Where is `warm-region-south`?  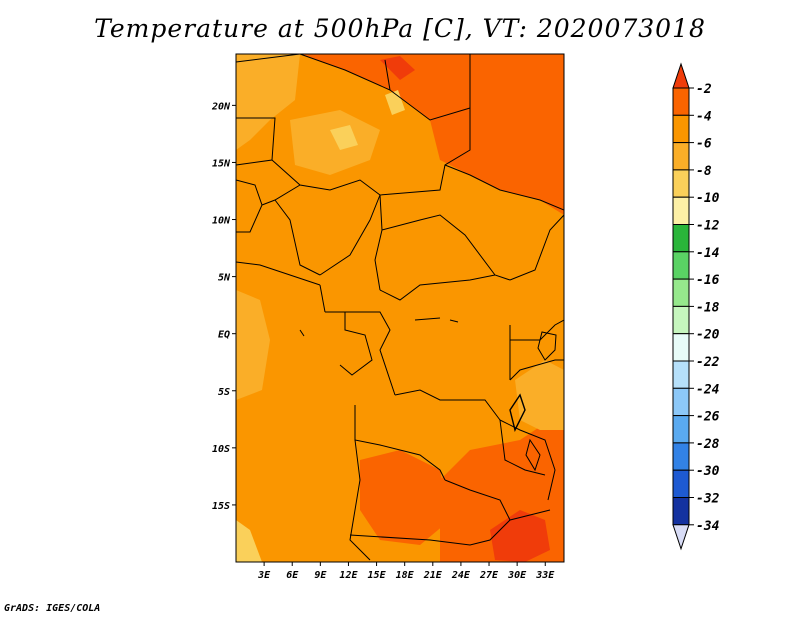 warm-region-south is located at coordinates (405, 497).